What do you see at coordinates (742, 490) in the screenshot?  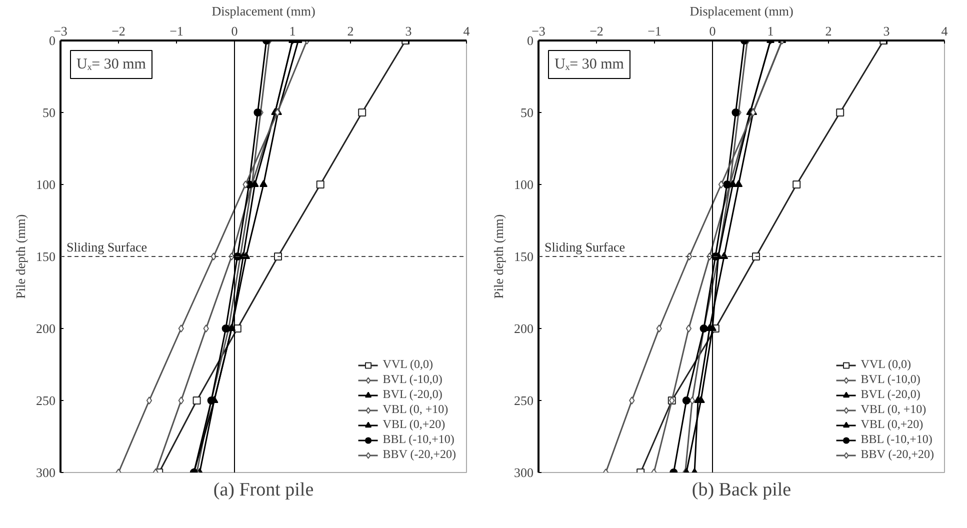 I see `text: (b) Back pile` at bounding box center [742, 490].